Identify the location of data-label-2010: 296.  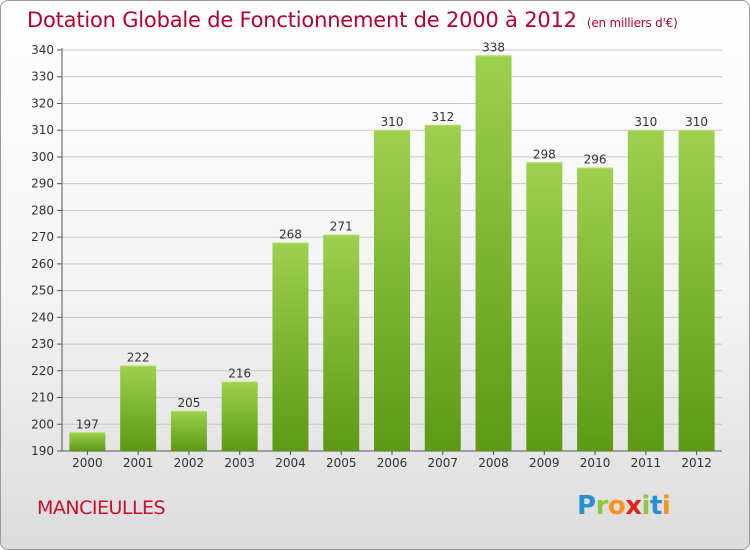
(595, 160).